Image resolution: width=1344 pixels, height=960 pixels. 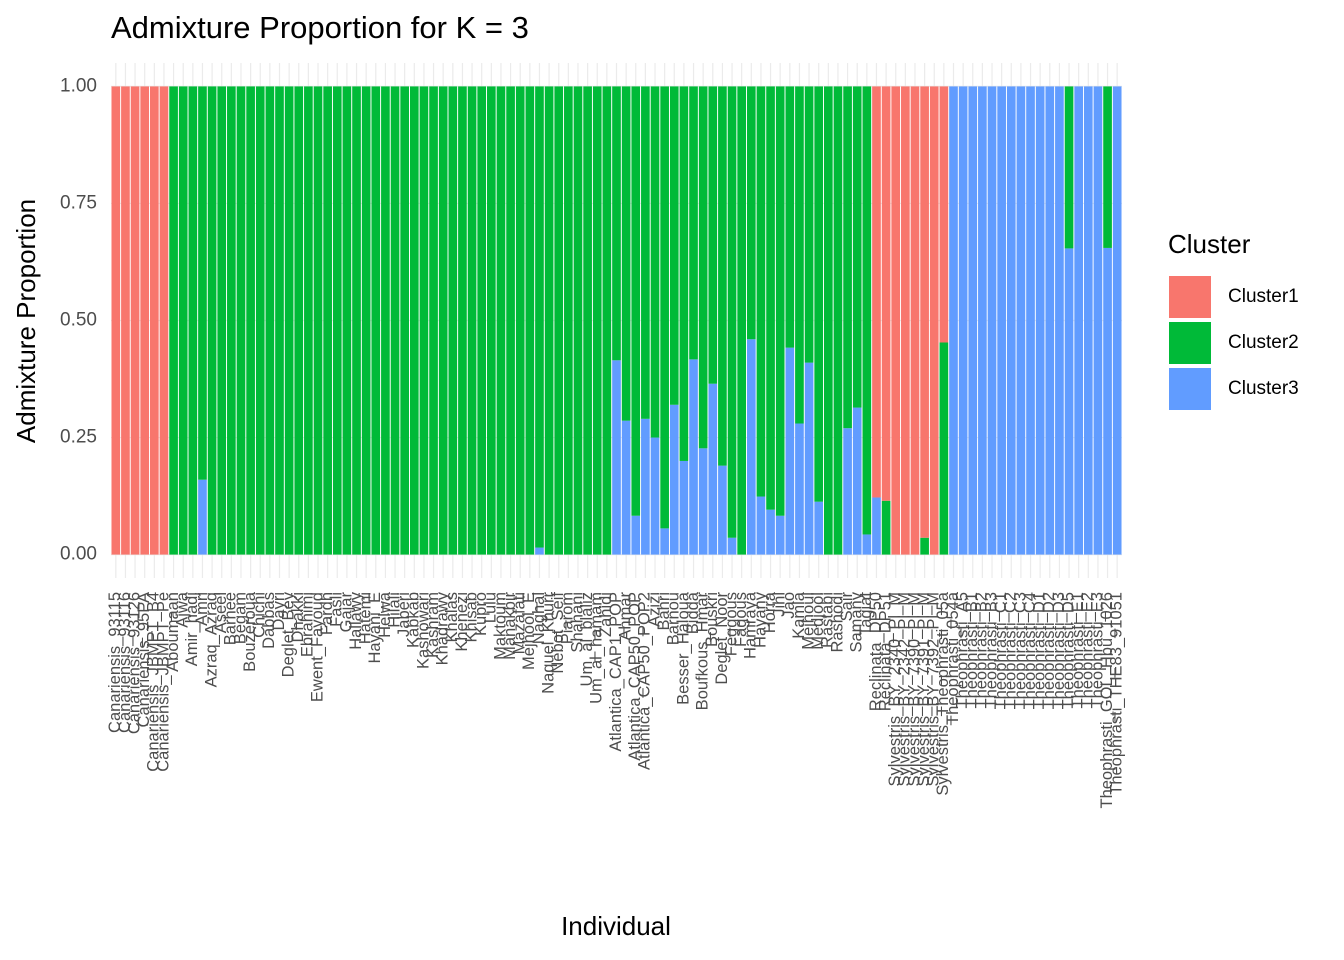 I want to click on x-tick-label: Theophrasti_THE83_91051, so click(x=1117, y=693).